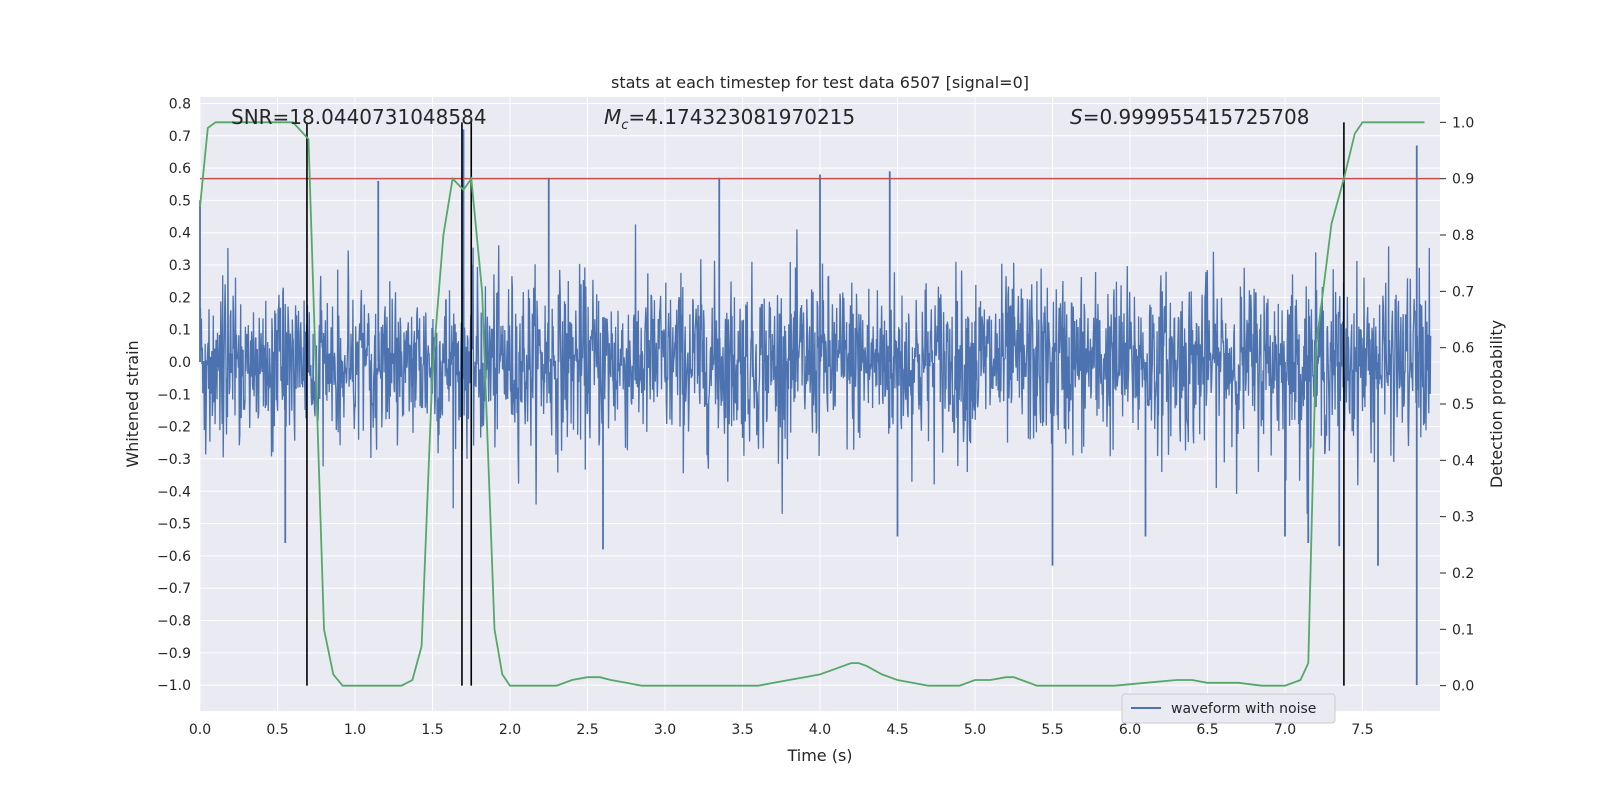 Image resolution: width=1600 pixels, height=800 pixels. Describe the element at coordinates (180, 298) in the screenshot. I see `y-tick-label: 0.2` at that location.